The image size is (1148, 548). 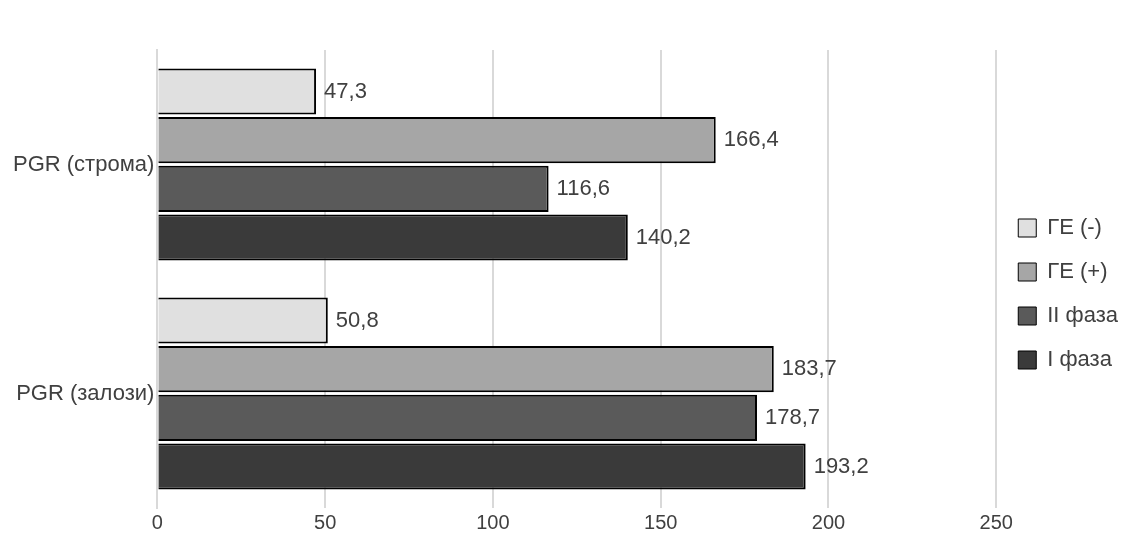 I want to click on x-tick-label: 250, so click(x=996, y=521).